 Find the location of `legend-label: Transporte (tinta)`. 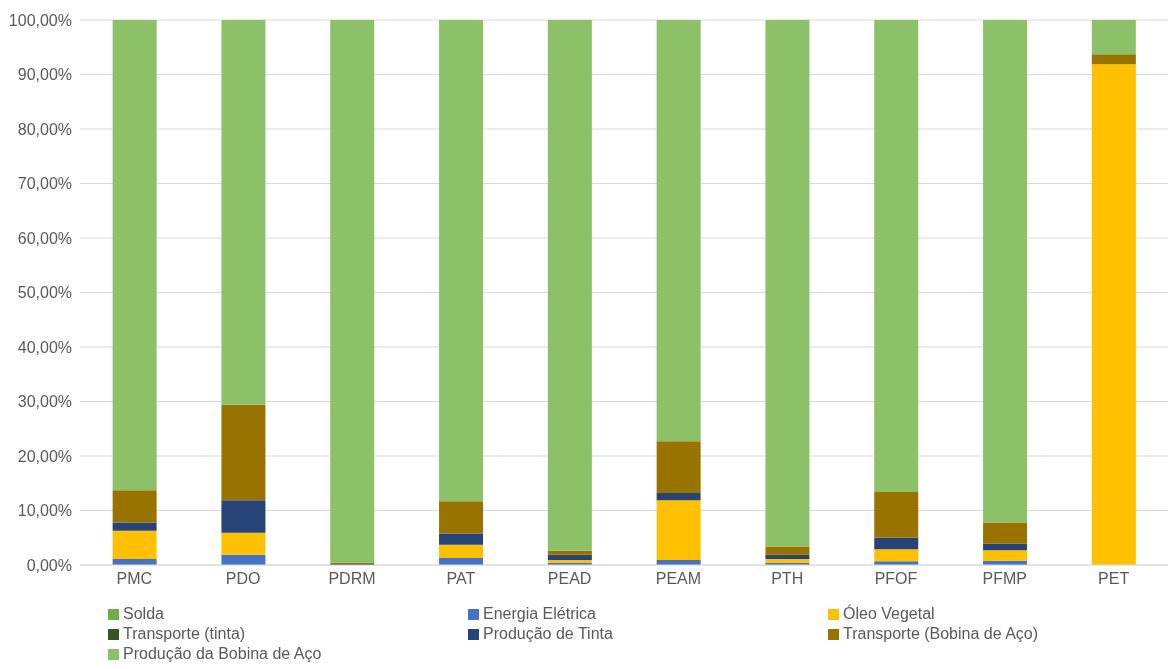

legend-label: Transporte (tinta) is located at coordinates (184, 634).